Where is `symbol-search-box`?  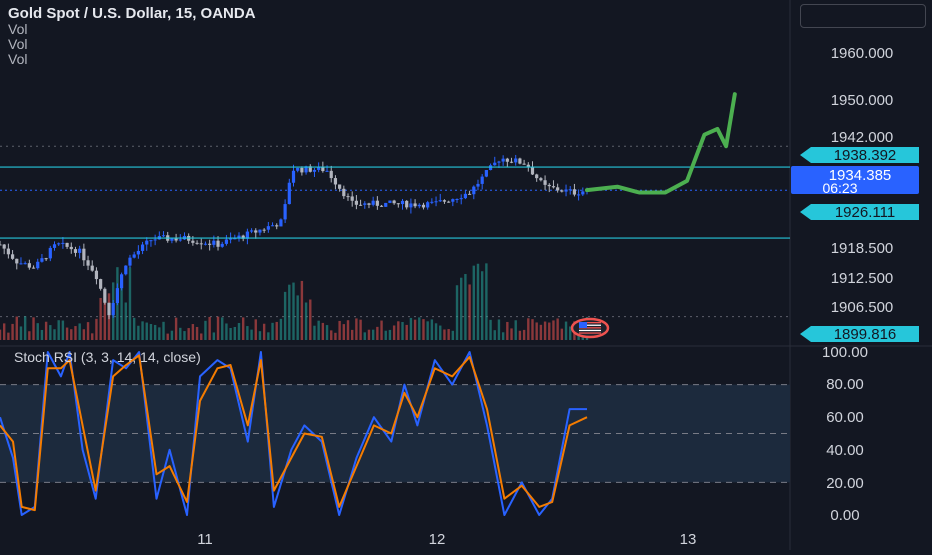
symbol-search-box is located at coordinates (863, 16).